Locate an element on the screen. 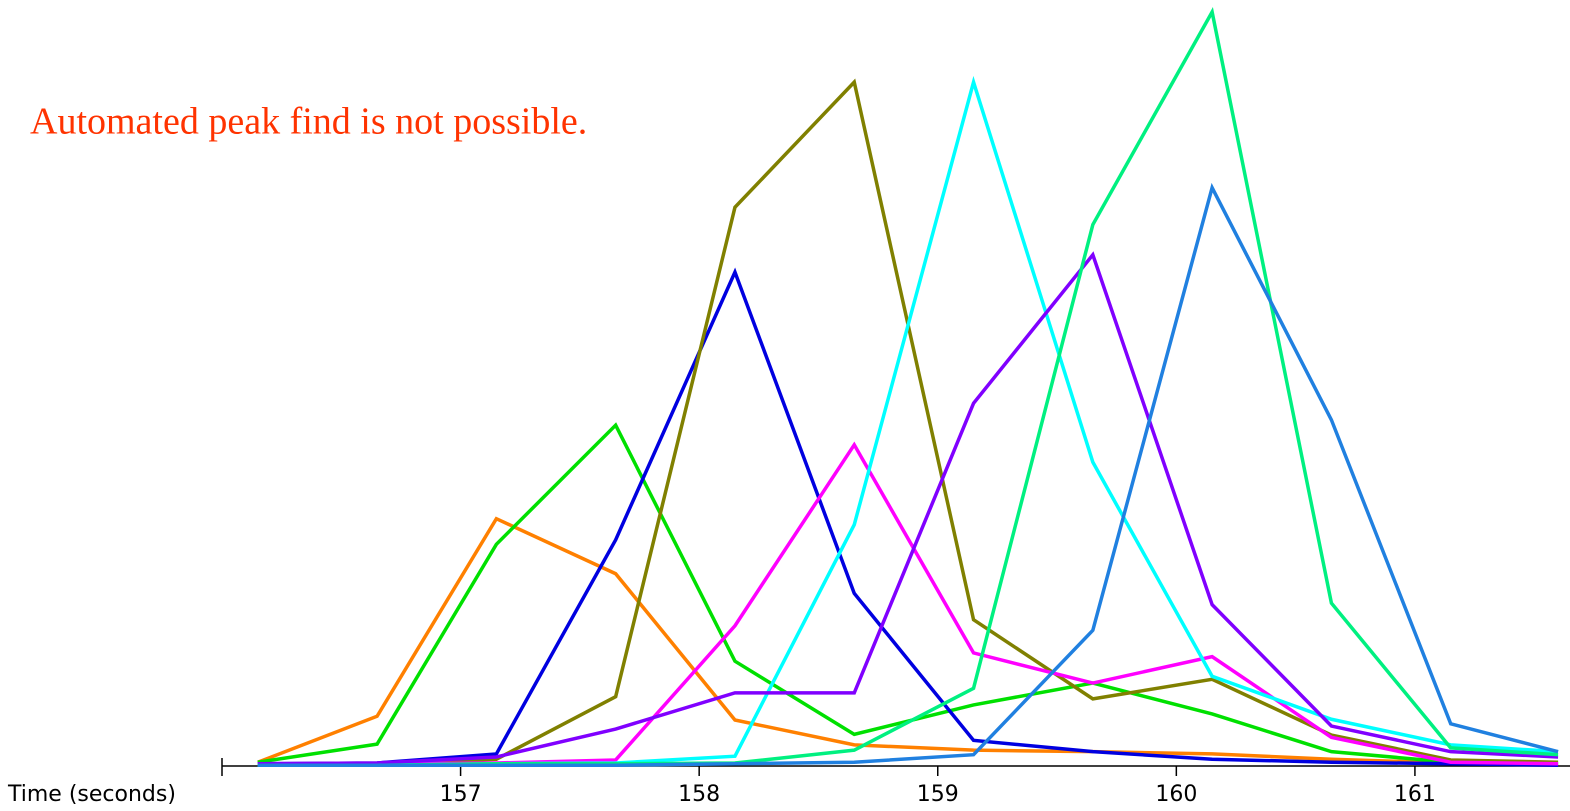 The height and width of the screenshot is (811, 1570). x-tick-label: 158 is located at coordinates (699, 794).